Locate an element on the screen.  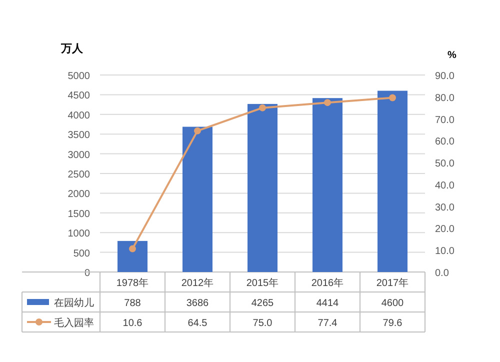
y2-tick-label: 20.0 is located at coordinates (445, 230).